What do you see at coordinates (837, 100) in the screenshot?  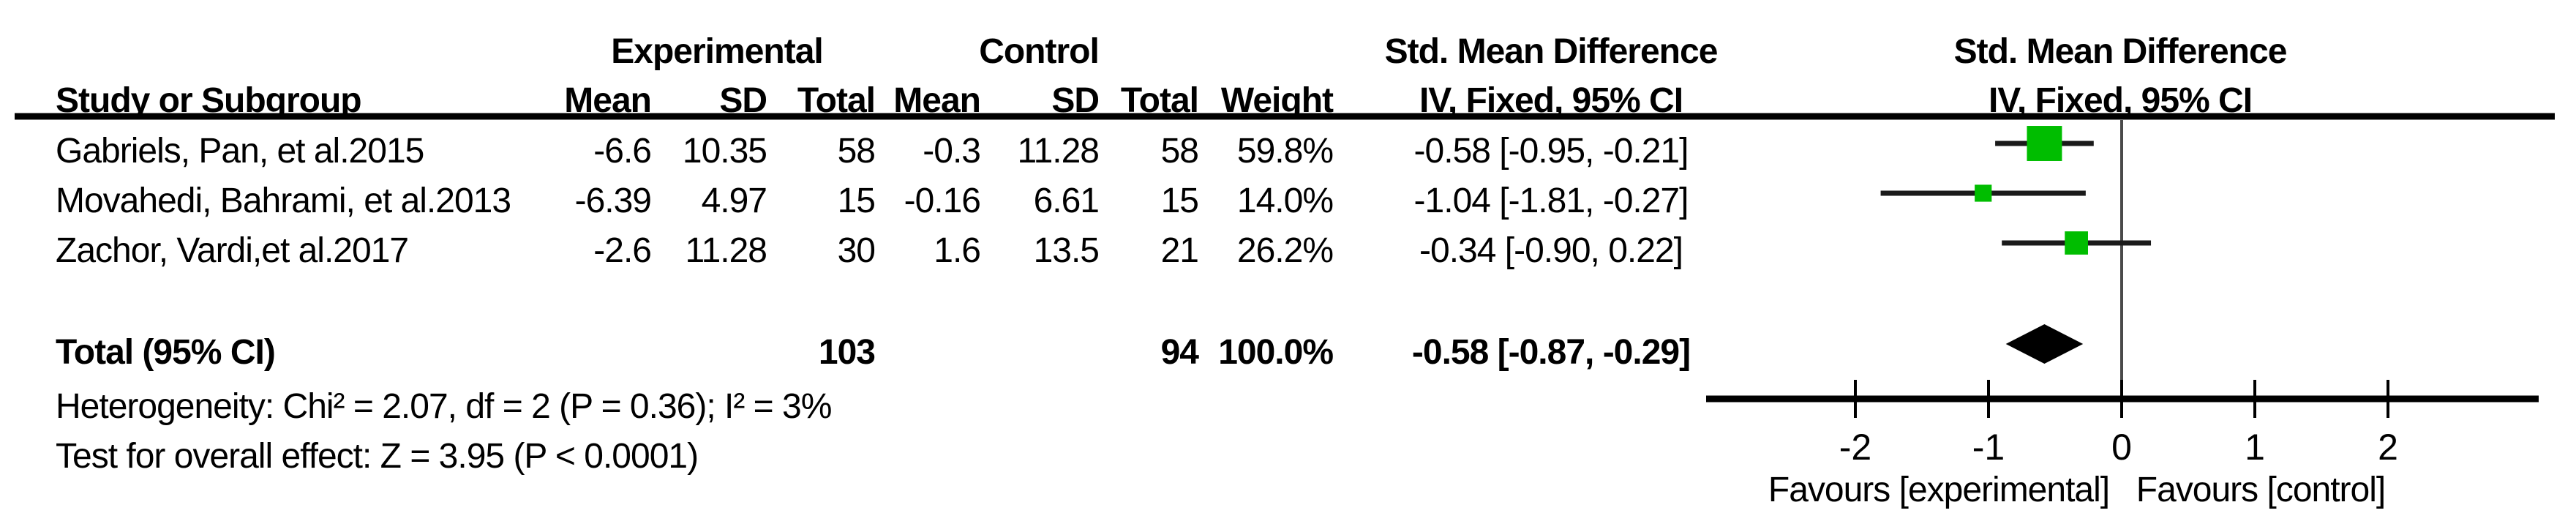 I see `col-header-exp-total: Total` at bounding box center [837, 100].